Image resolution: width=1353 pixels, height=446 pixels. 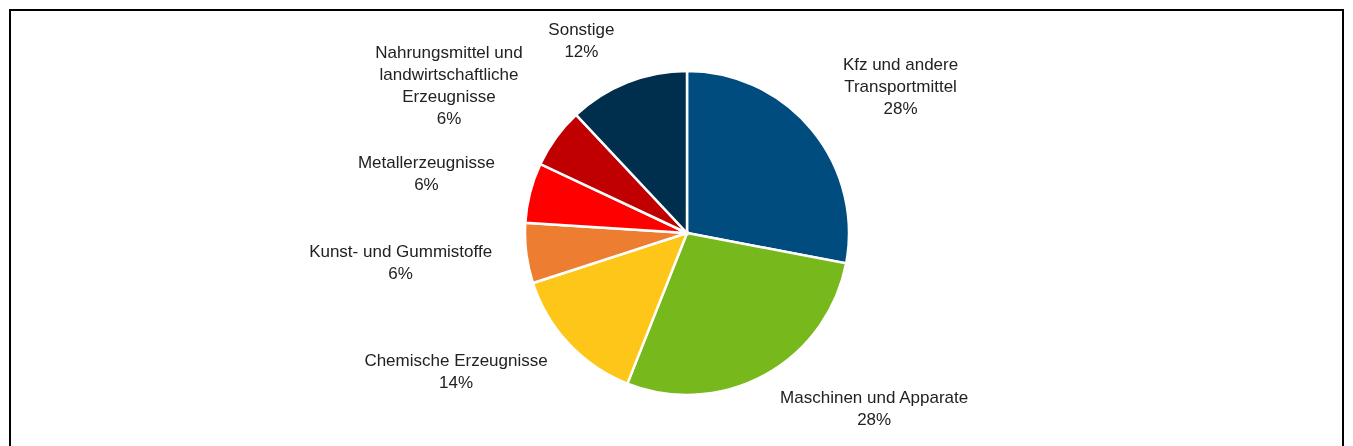 What do you see at coordinates (449, 74) in the screenshot?
I see `slice-label: Nahrungsmittel und landwirtschaftliche Erzeugnisse` at bounding box center [449, 74].